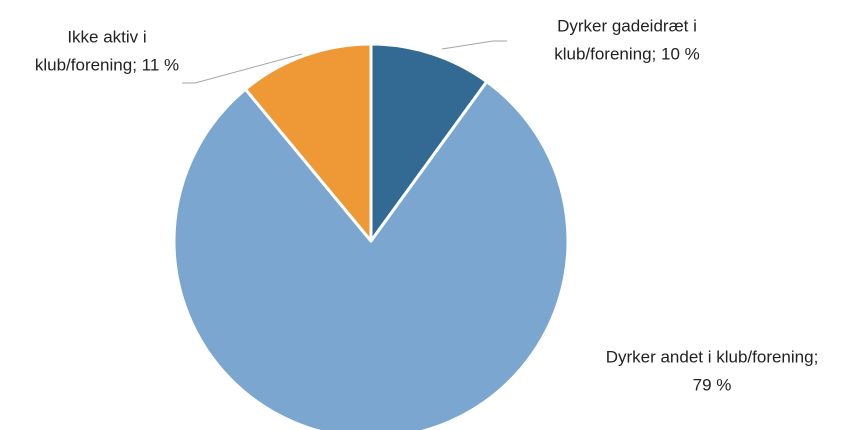  Describe the element at coordinates (107, 64) in the screenshot. I see `data-label: klub/forening; 11 %` at that location.